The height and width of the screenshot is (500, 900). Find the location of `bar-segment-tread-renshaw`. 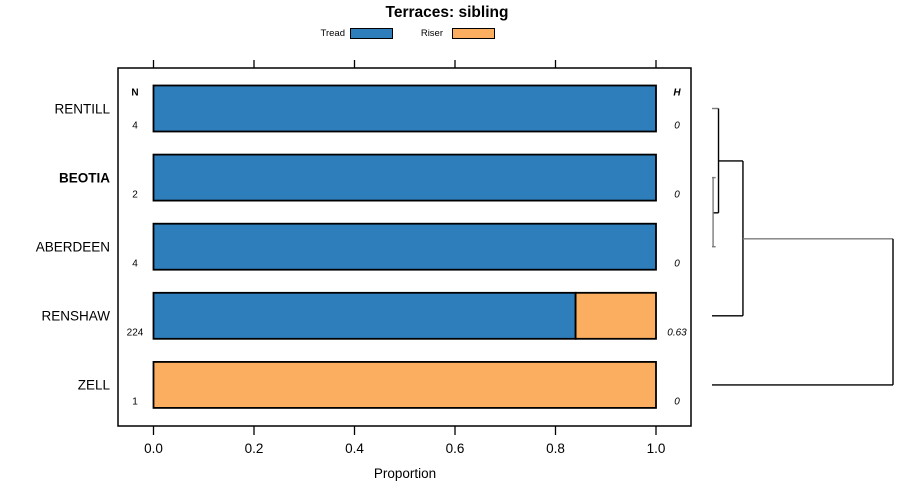

bar-segment-tread-renshaw is located at coordinates (364, 315).